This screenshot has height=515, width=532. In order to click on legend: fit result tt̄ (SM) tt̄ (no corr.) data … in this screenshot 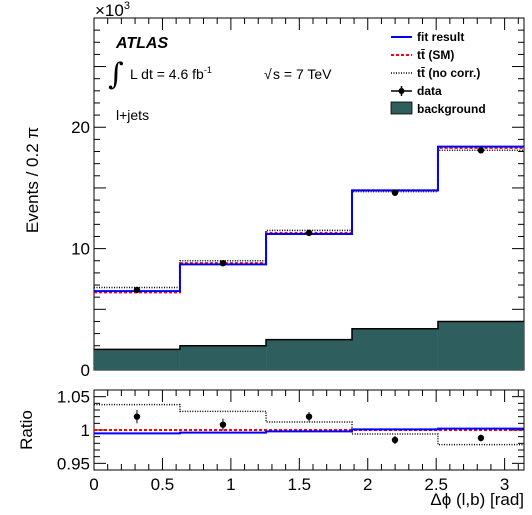, I will do `click(438, 73)`.